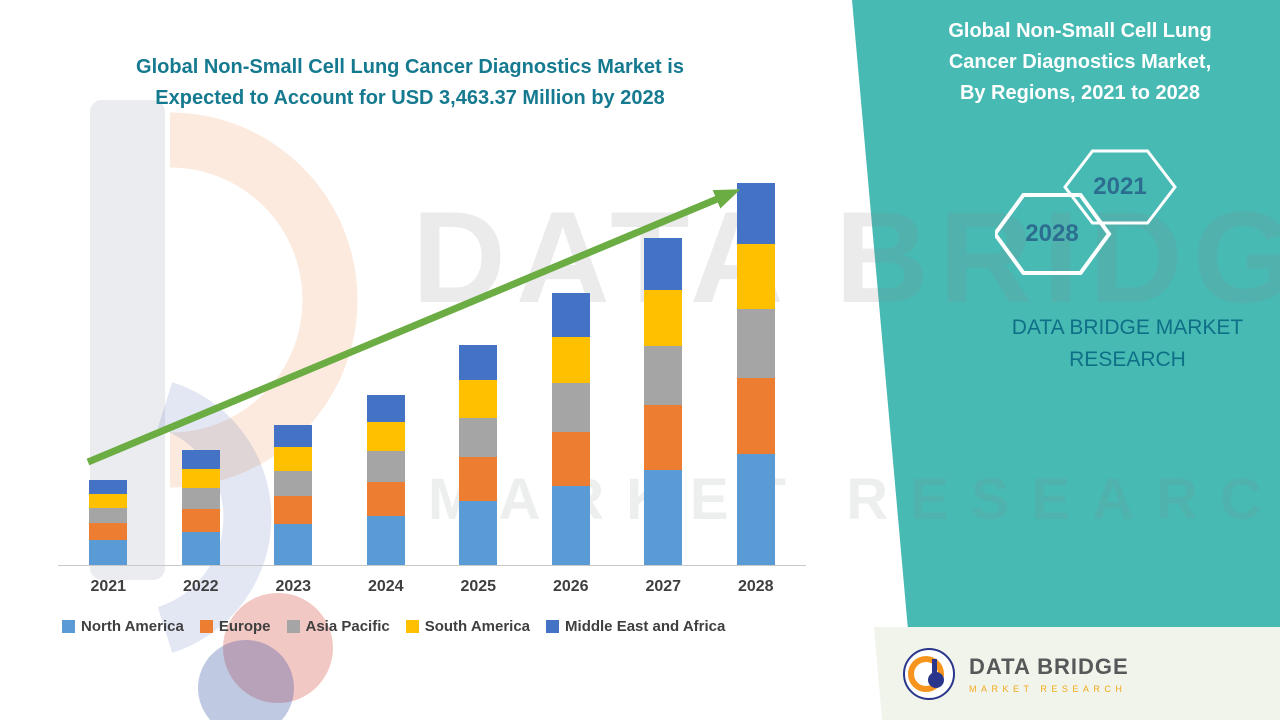  What do you see at coordinates (385, 586) in the screenshot?
I see `x-axis-label-2024: 2024` at bounding box center [385, 586].